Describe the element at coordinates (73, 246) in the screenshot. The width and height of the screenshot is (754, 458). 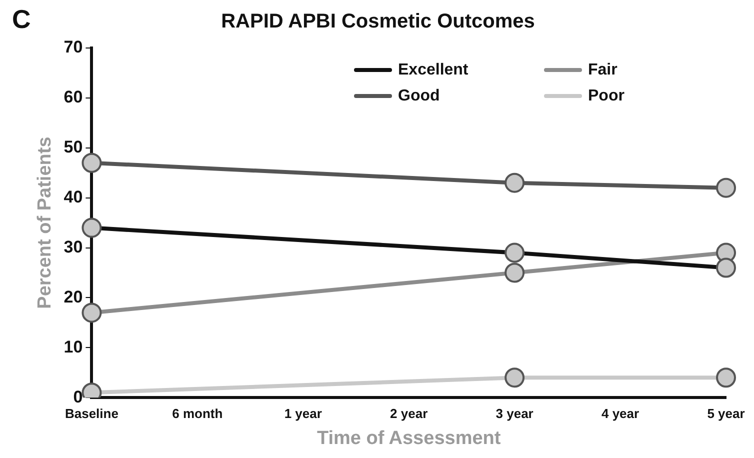
I see `y-tick-label: 30` at that location.